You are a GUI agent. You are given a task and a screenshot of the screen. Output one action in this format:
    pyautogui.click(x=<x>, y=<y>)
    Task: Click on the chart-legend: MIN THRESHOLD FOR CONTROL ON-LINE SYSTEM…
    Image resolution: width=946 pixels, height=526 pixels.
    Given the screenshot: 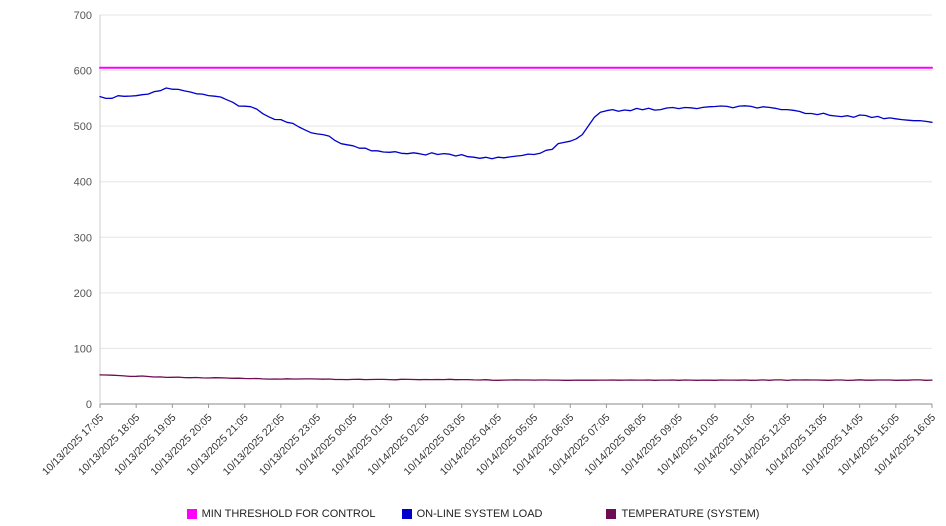 What is the action you would take?
    pyautogui.click(x=473, y=514)
    